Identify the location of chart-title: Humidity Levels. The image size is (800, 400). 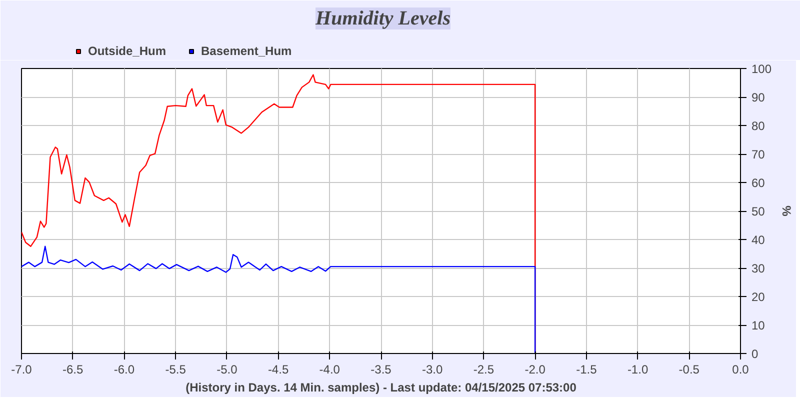
(382, 19).